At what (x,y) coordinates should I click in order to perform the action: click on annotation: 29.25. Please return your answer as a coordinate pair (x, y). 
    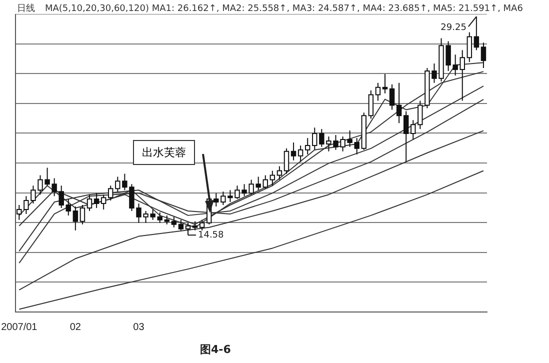
    Looking at the image, I should click on (453, 27).